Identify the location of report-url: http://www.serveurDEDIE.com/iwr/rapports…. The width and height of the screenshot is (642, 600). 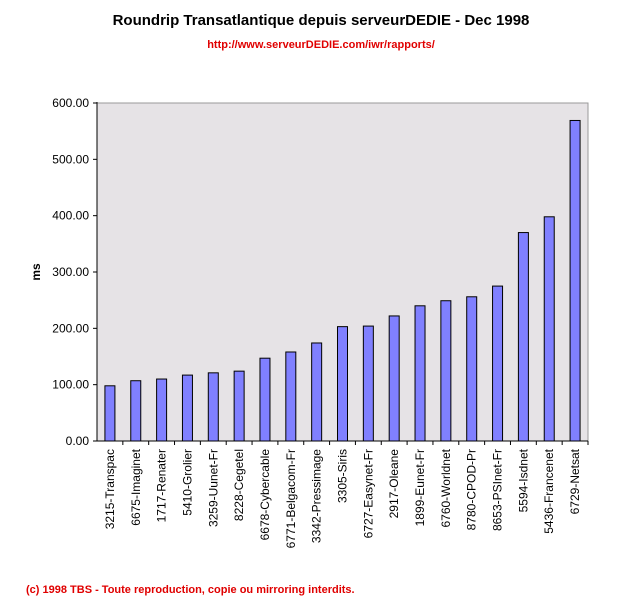
(321, 45).